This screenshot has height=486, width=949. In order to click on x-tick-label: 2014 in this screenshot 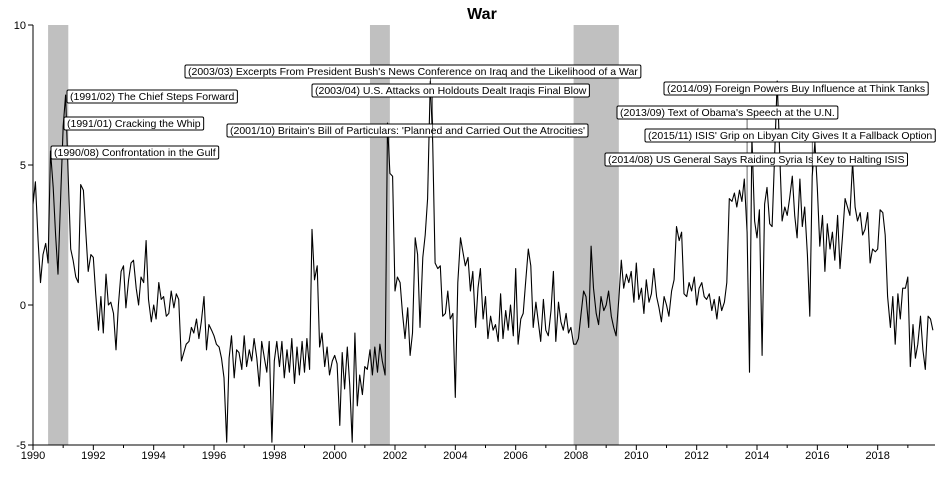, I will do `click(757, 456)`.